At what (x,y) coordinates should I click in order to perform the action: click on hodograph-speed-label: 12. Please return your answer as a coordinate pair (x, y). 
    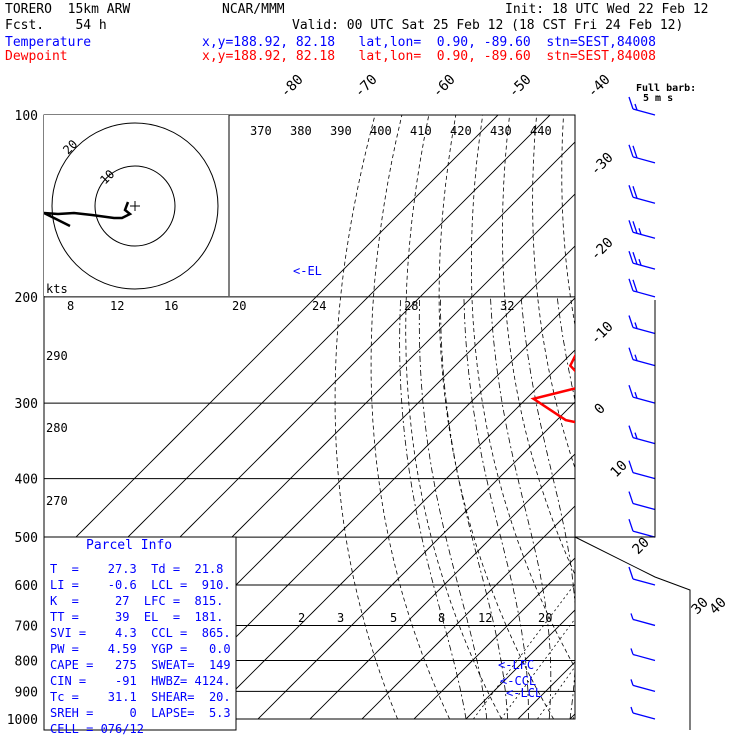
    Looking at the image, I should click on (117, 306).